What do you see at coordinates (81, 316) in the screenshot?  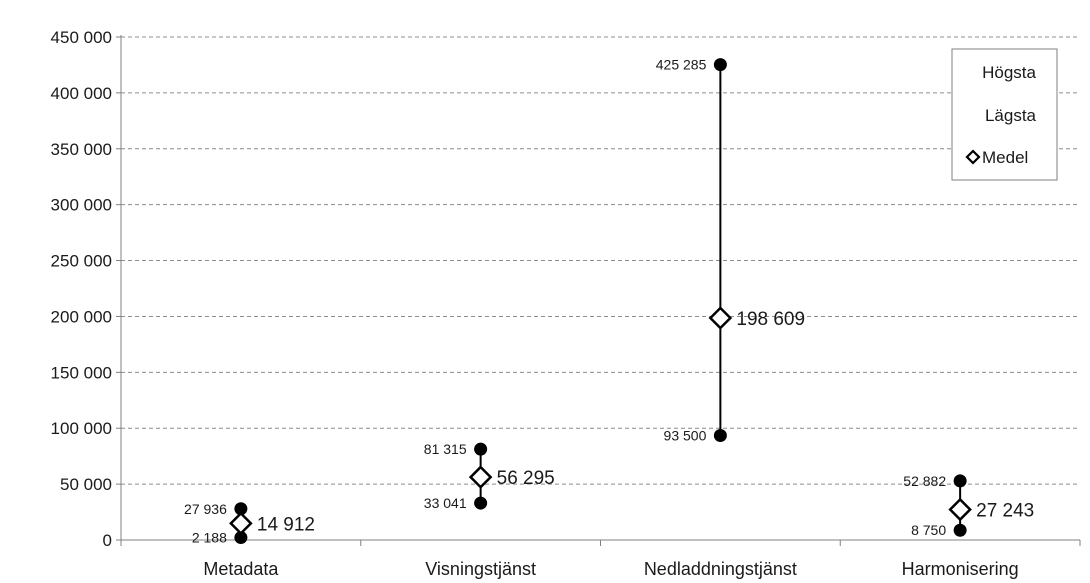 I see `y-tick-label: 200 000` at bounding box center [81, 316].